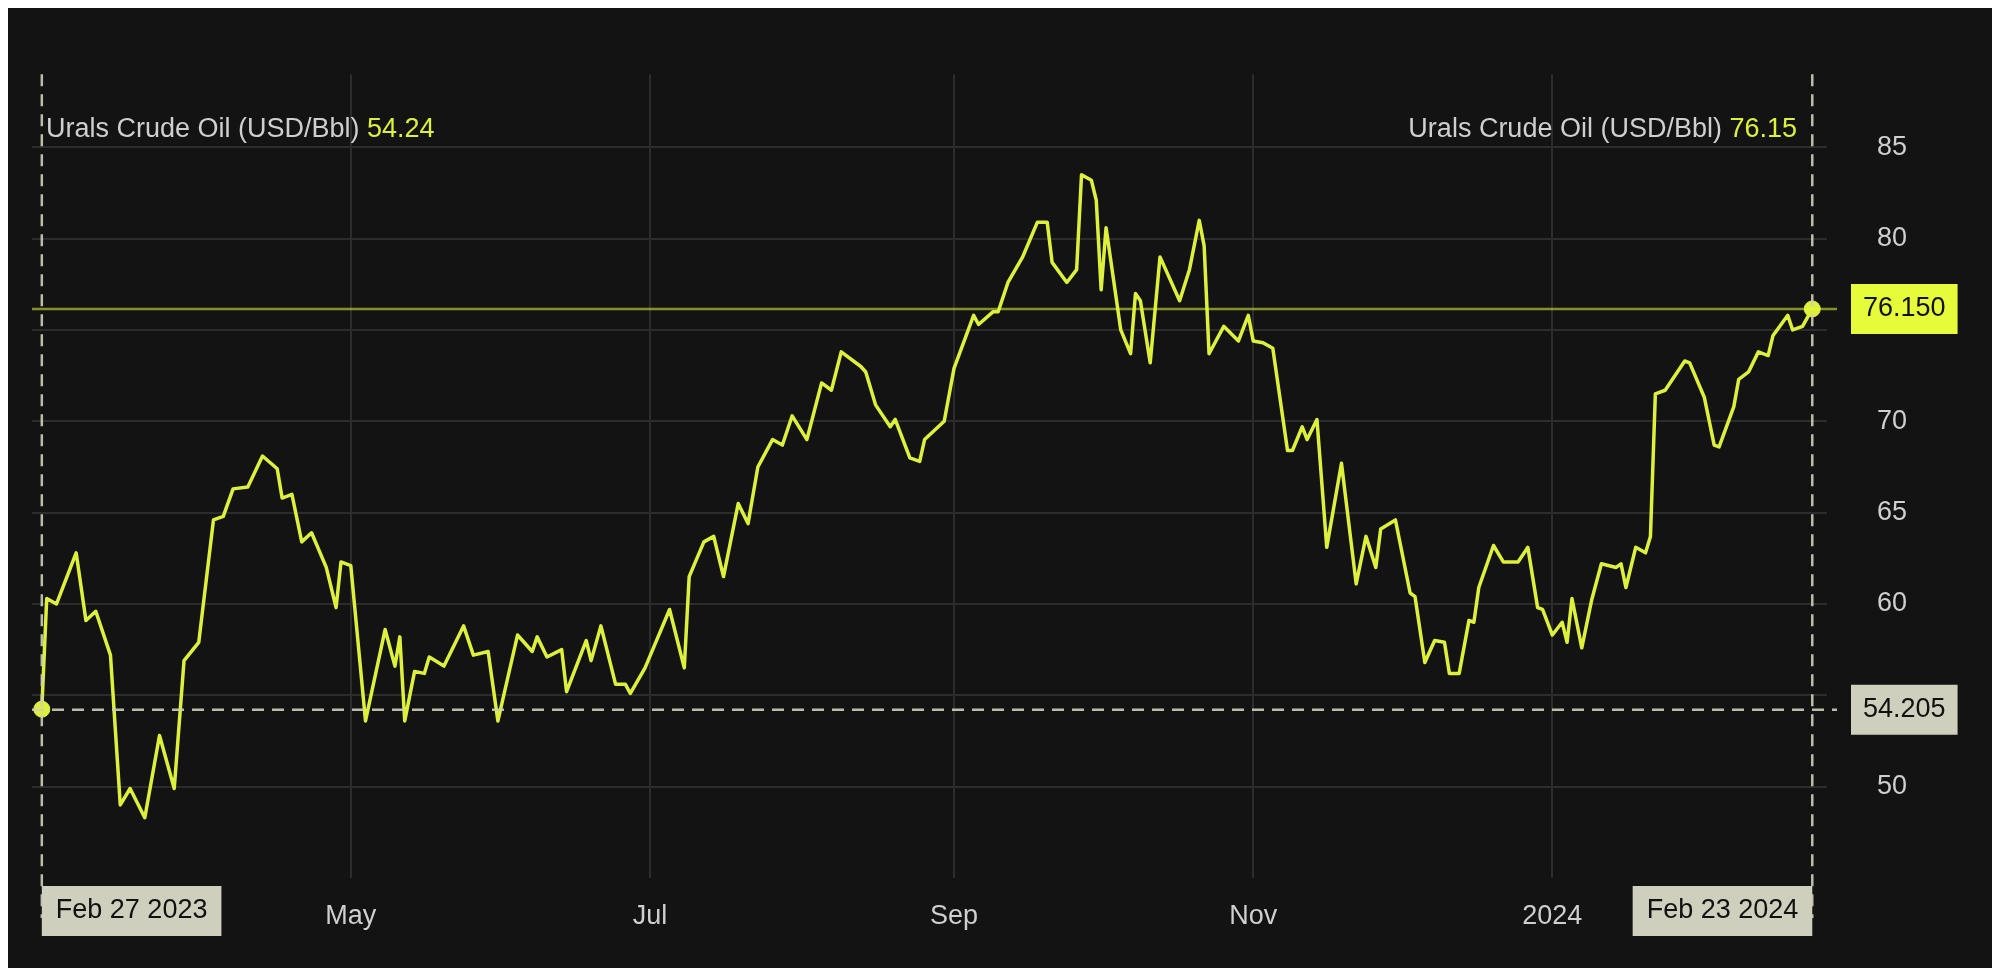  I want to click on y-tick-label: 50, so click(1892, 785).